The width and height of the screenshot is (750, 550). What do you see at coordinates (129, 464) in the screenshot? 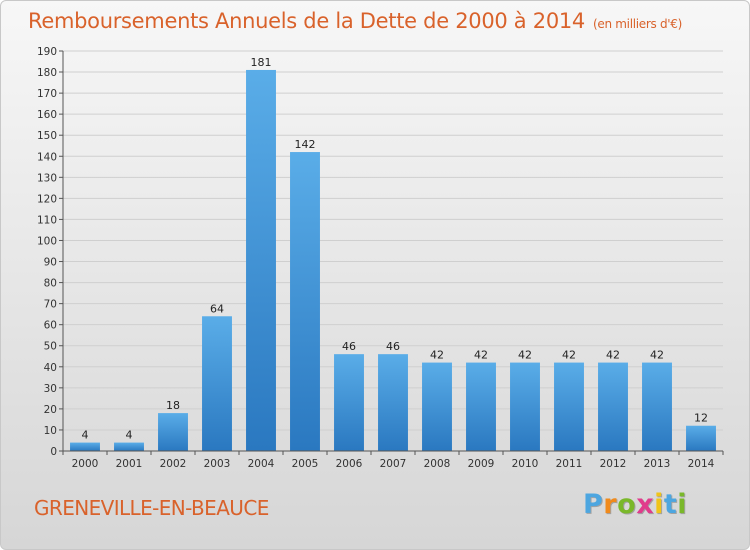
I see `x-tick-label: 2001` at bounding box center [129, 464].